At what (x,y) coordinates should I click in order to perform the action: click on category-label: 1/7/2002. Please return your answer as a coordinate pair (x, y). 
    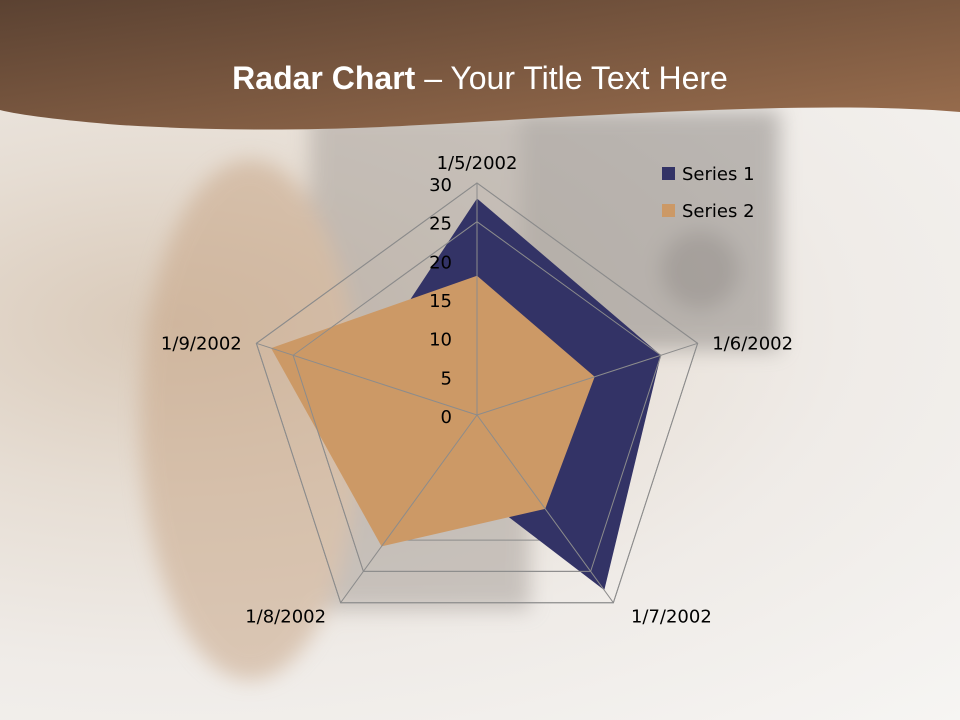
    Looking at the image, I should click on (671, 617).